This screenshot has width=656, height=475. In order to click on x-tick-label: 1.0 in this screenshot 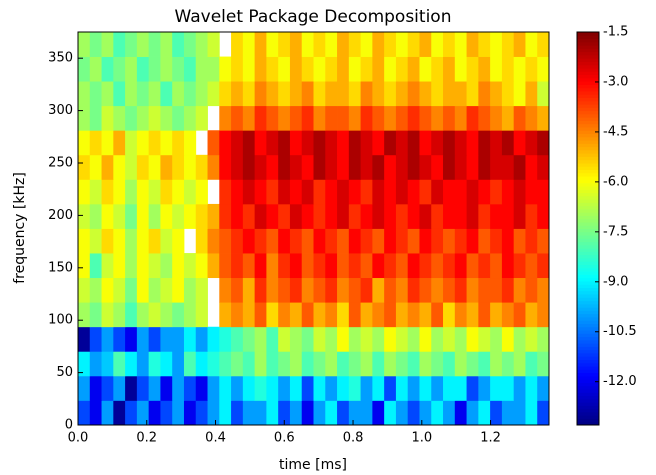, I will do `click(421, 438)`.